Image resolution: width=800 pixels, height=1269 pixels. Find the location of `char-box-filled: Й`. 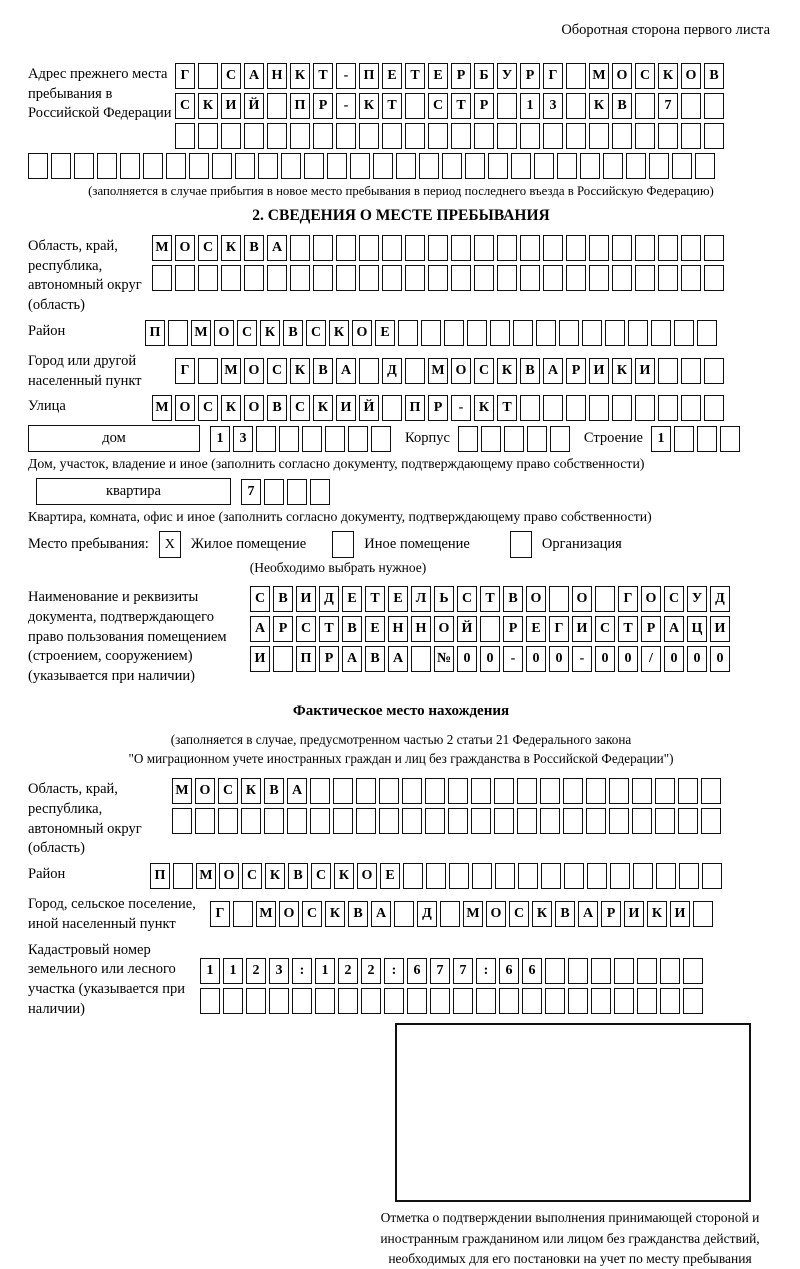

char-box-filled: Й is located at coordinates (254, 106).